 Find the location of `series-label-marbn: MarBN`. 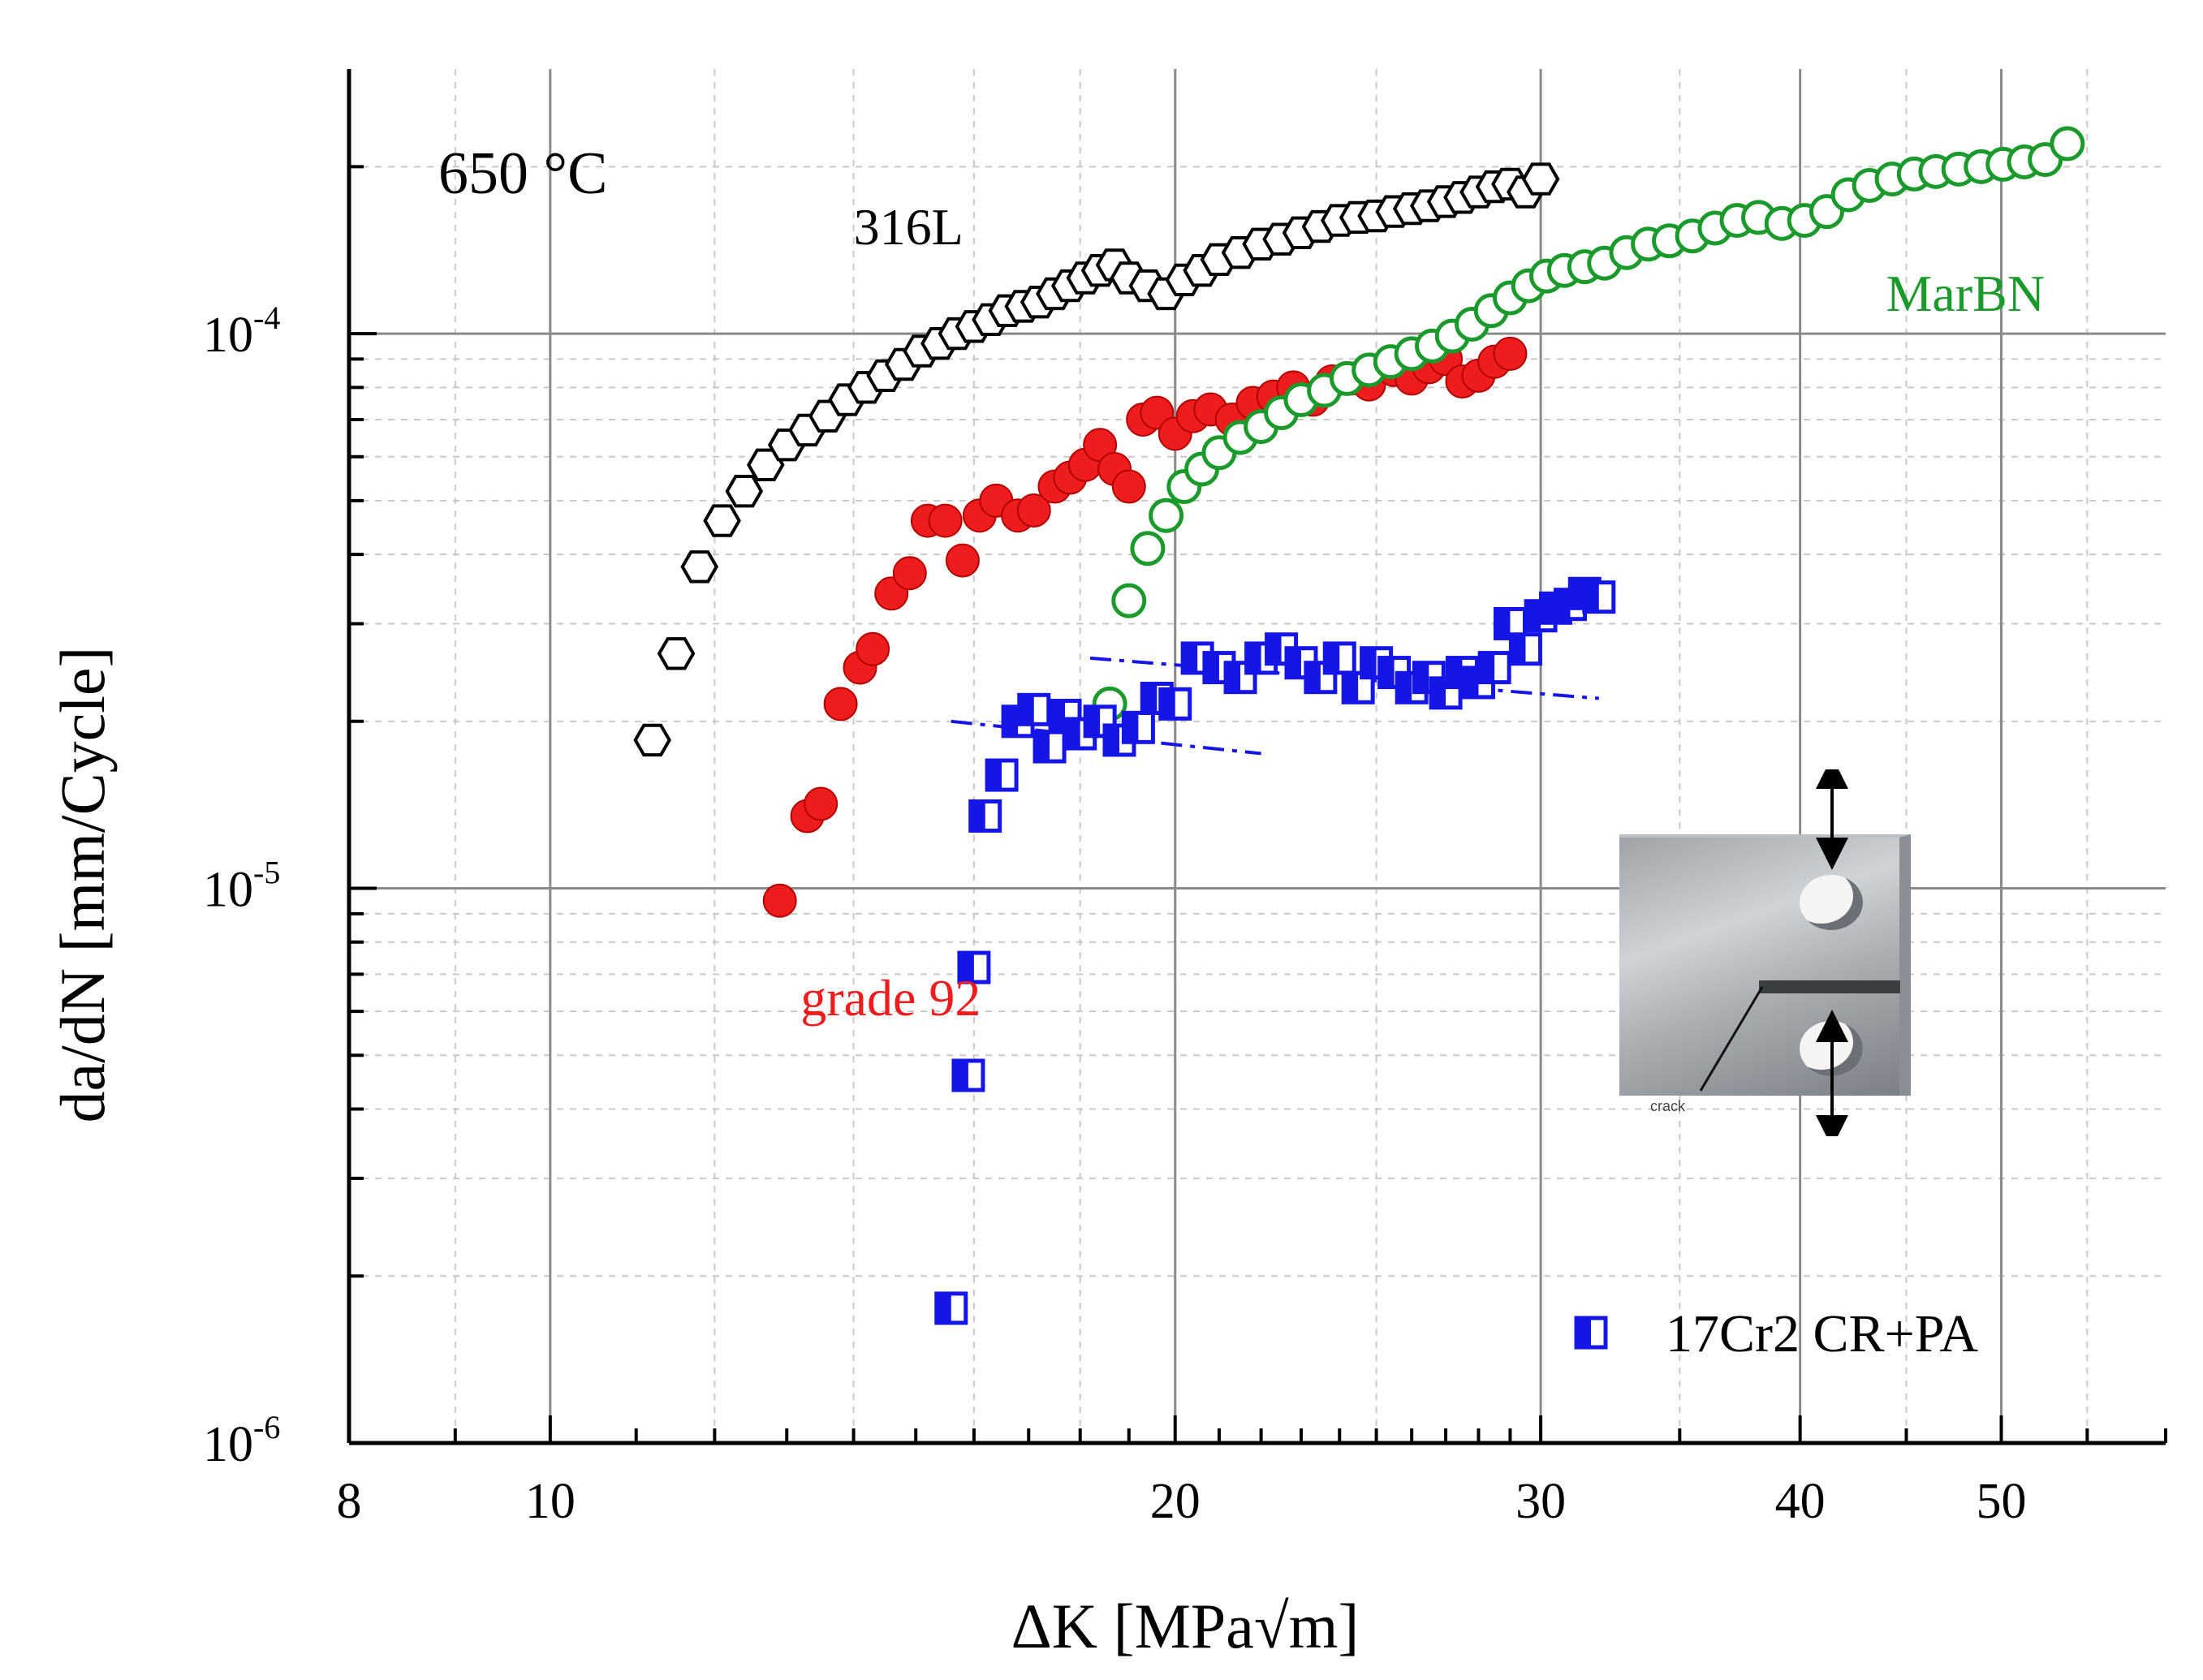

series-label-marbn: MarBN is located at coordinates (1966, 294).